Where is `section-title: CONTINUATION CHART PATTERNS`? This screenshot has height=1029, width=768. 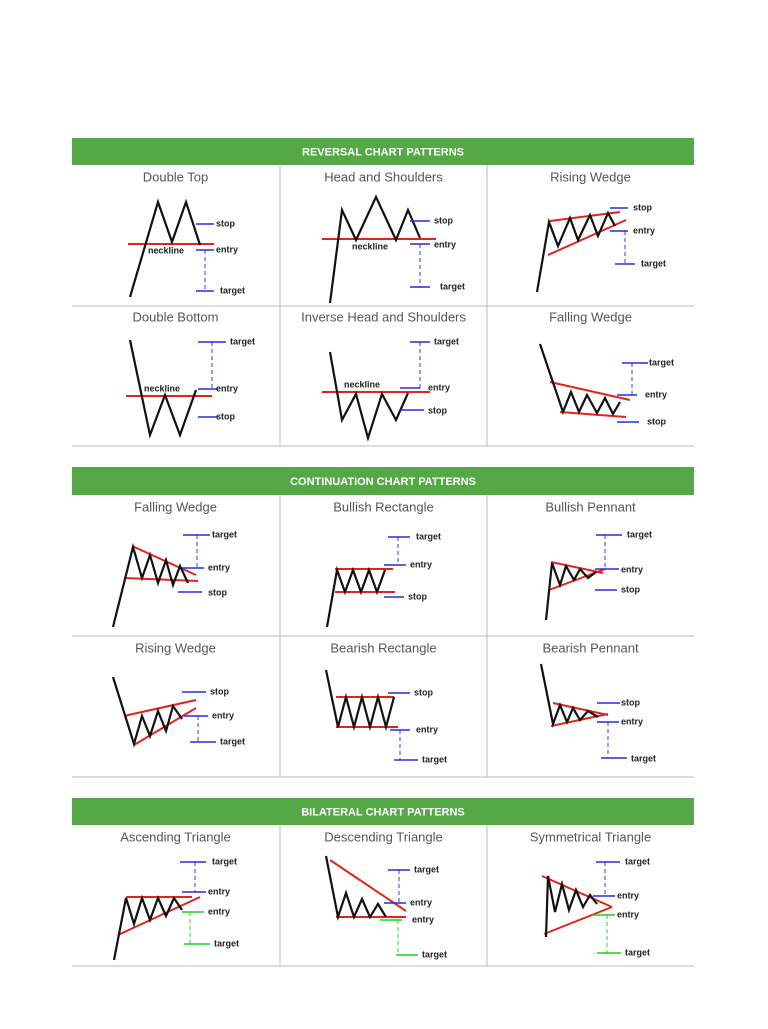
section-title: CONTINUATION CHART PATTERNS is located at coordinates (383, 482).